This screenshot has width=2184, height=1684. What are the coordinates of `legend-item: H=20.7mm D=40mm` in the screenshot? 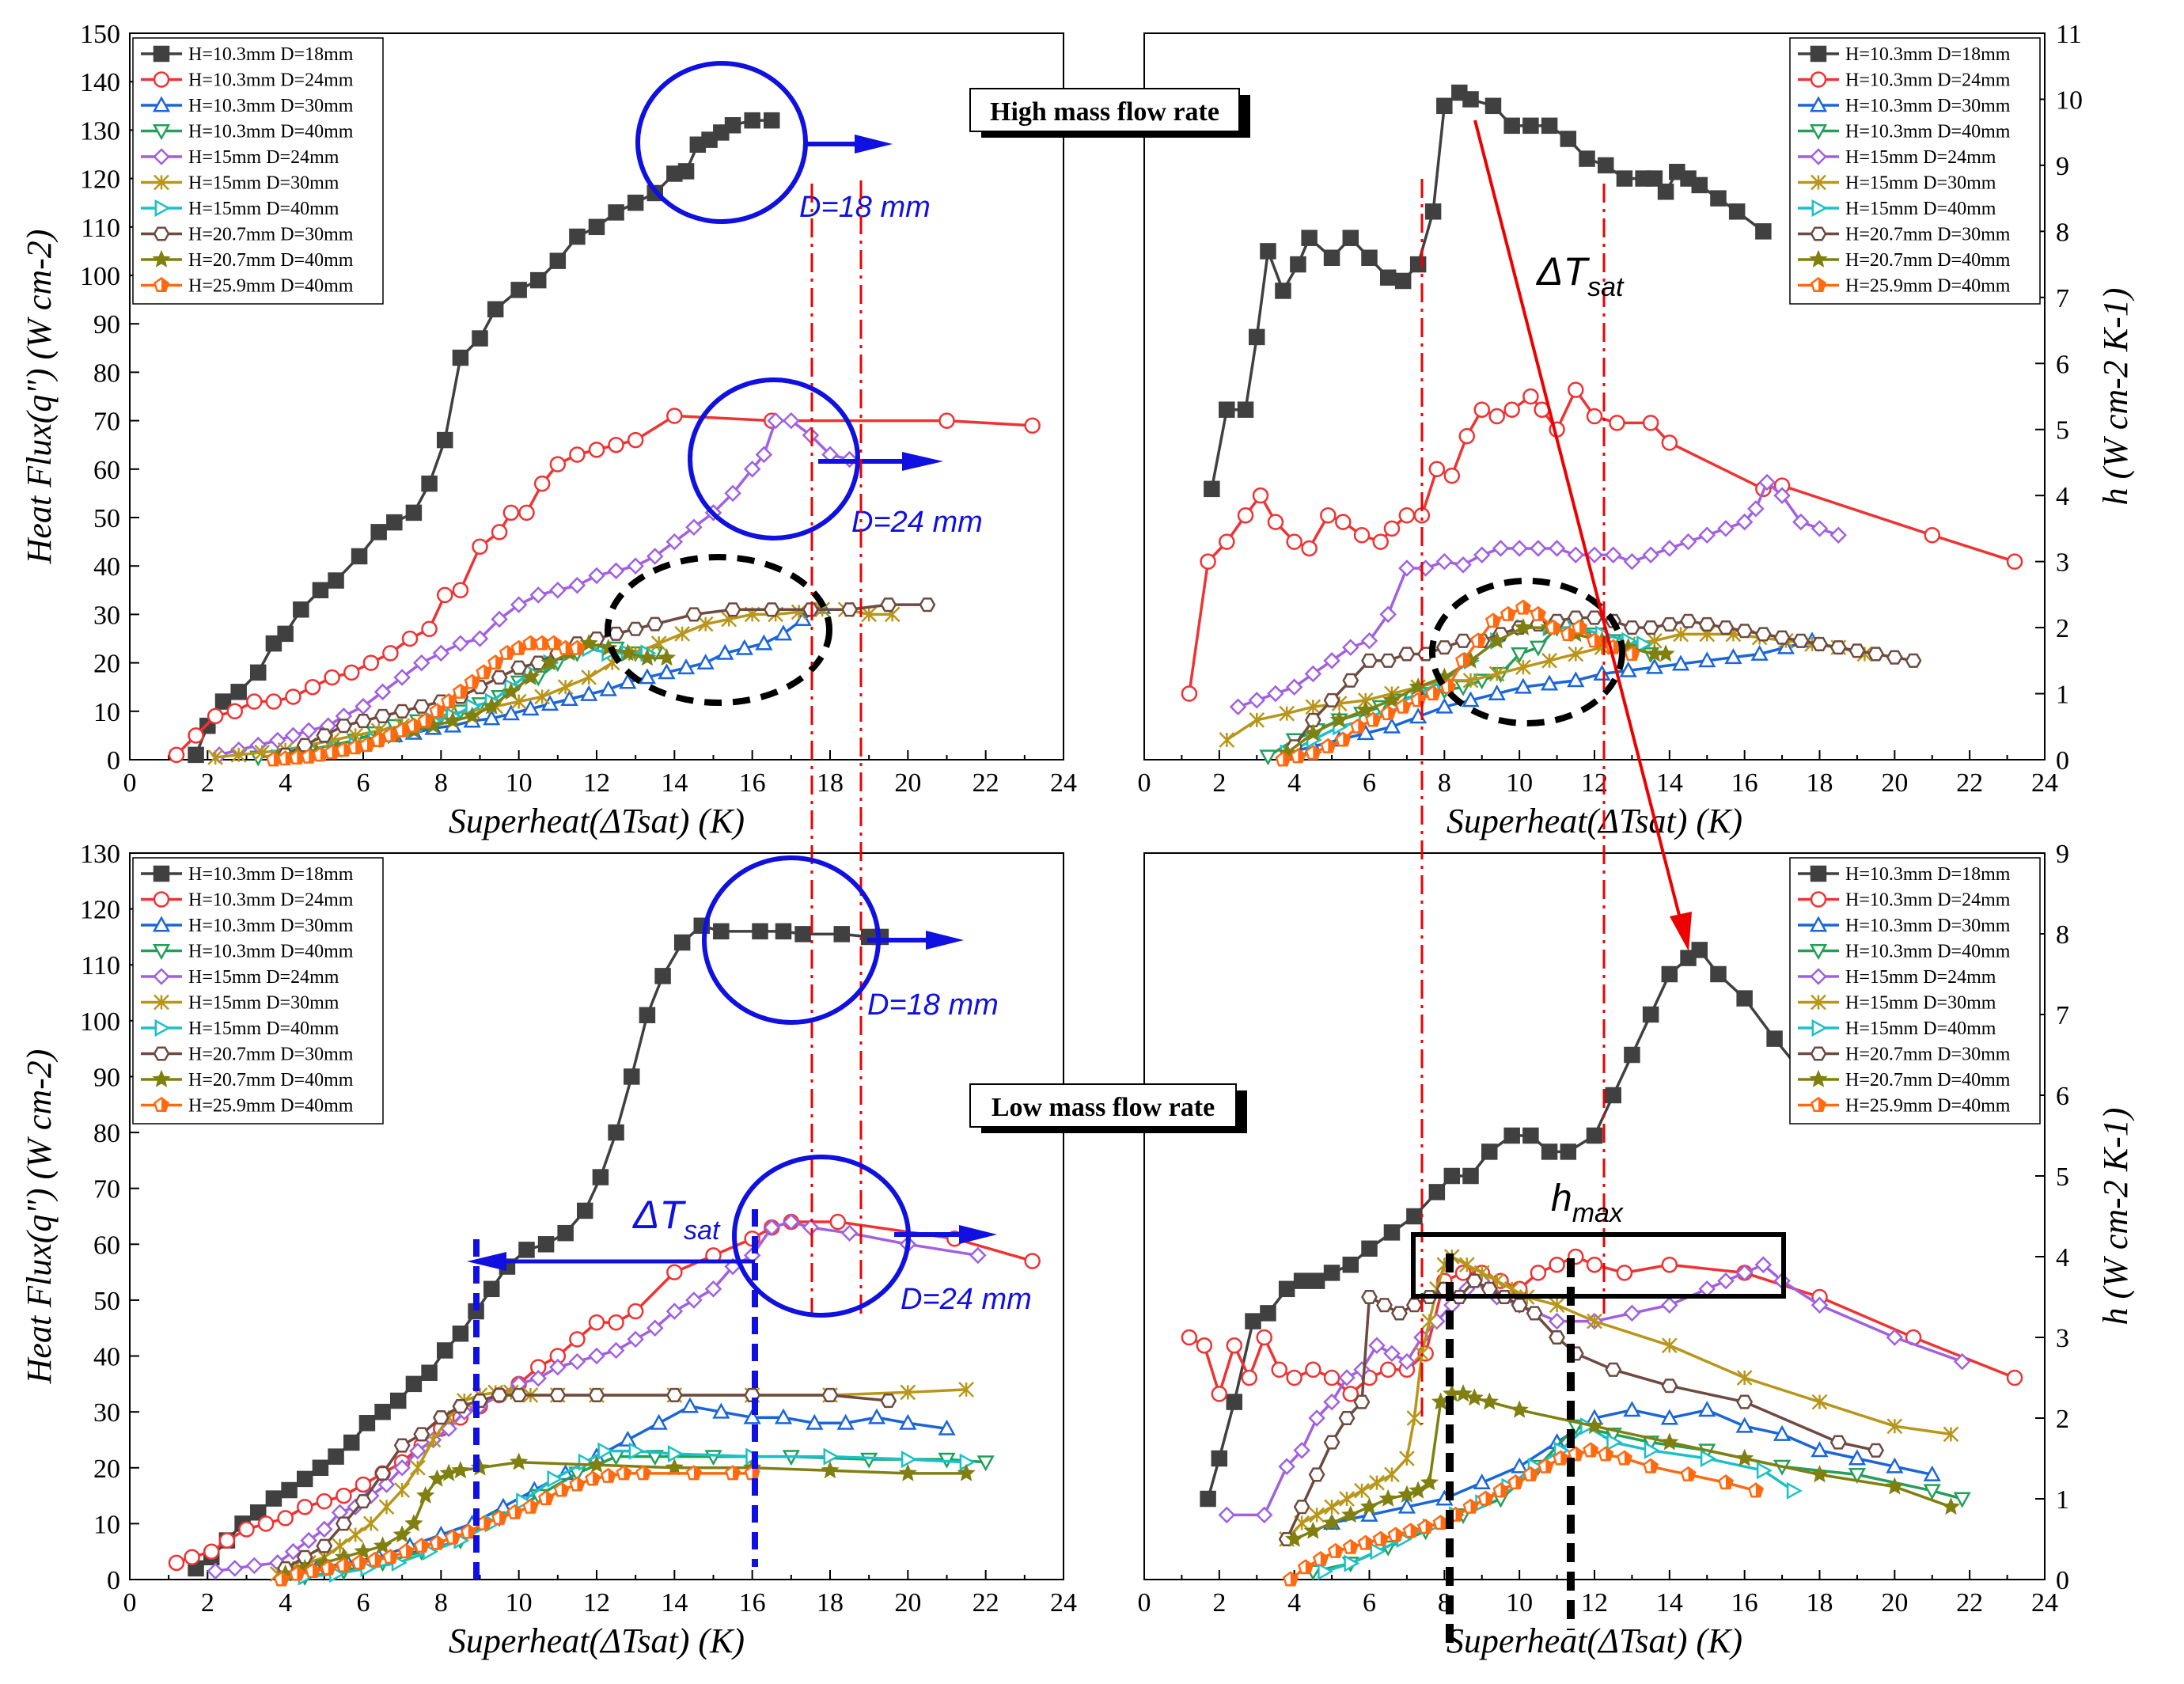 It's located at (247, 1079).